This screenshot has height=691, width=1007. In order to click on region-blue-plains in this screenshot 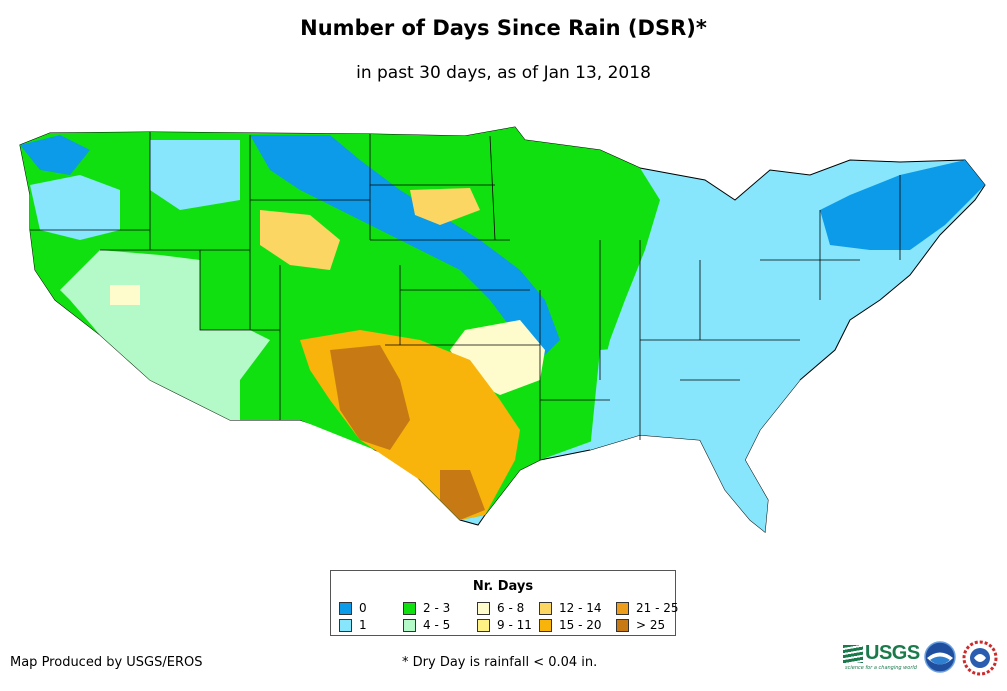, I will do `click(405, 245)`.